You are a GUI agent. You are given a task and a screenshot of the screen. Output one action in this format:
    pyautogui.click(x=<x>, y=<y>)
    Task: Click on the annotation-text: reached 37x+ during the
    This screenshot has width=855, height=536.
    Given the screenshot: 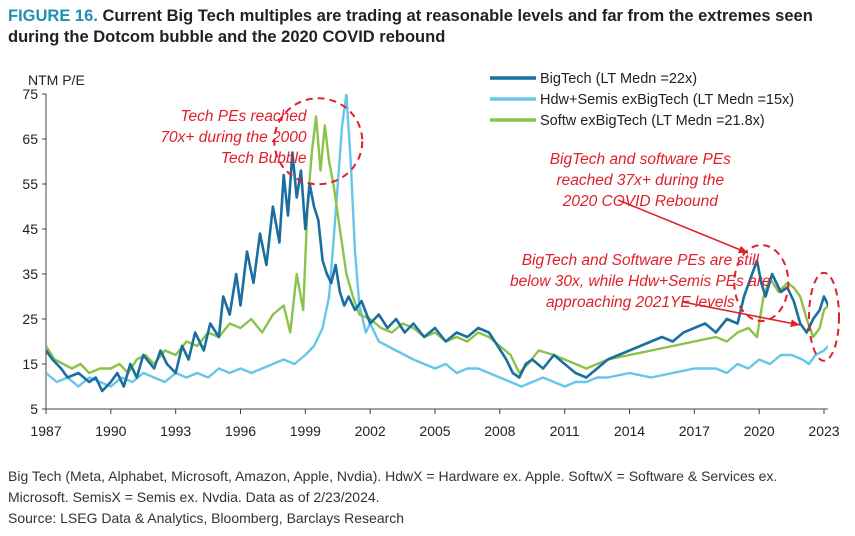 What is the action you would take?
    pyautogui.click(x=641, y=180)
    